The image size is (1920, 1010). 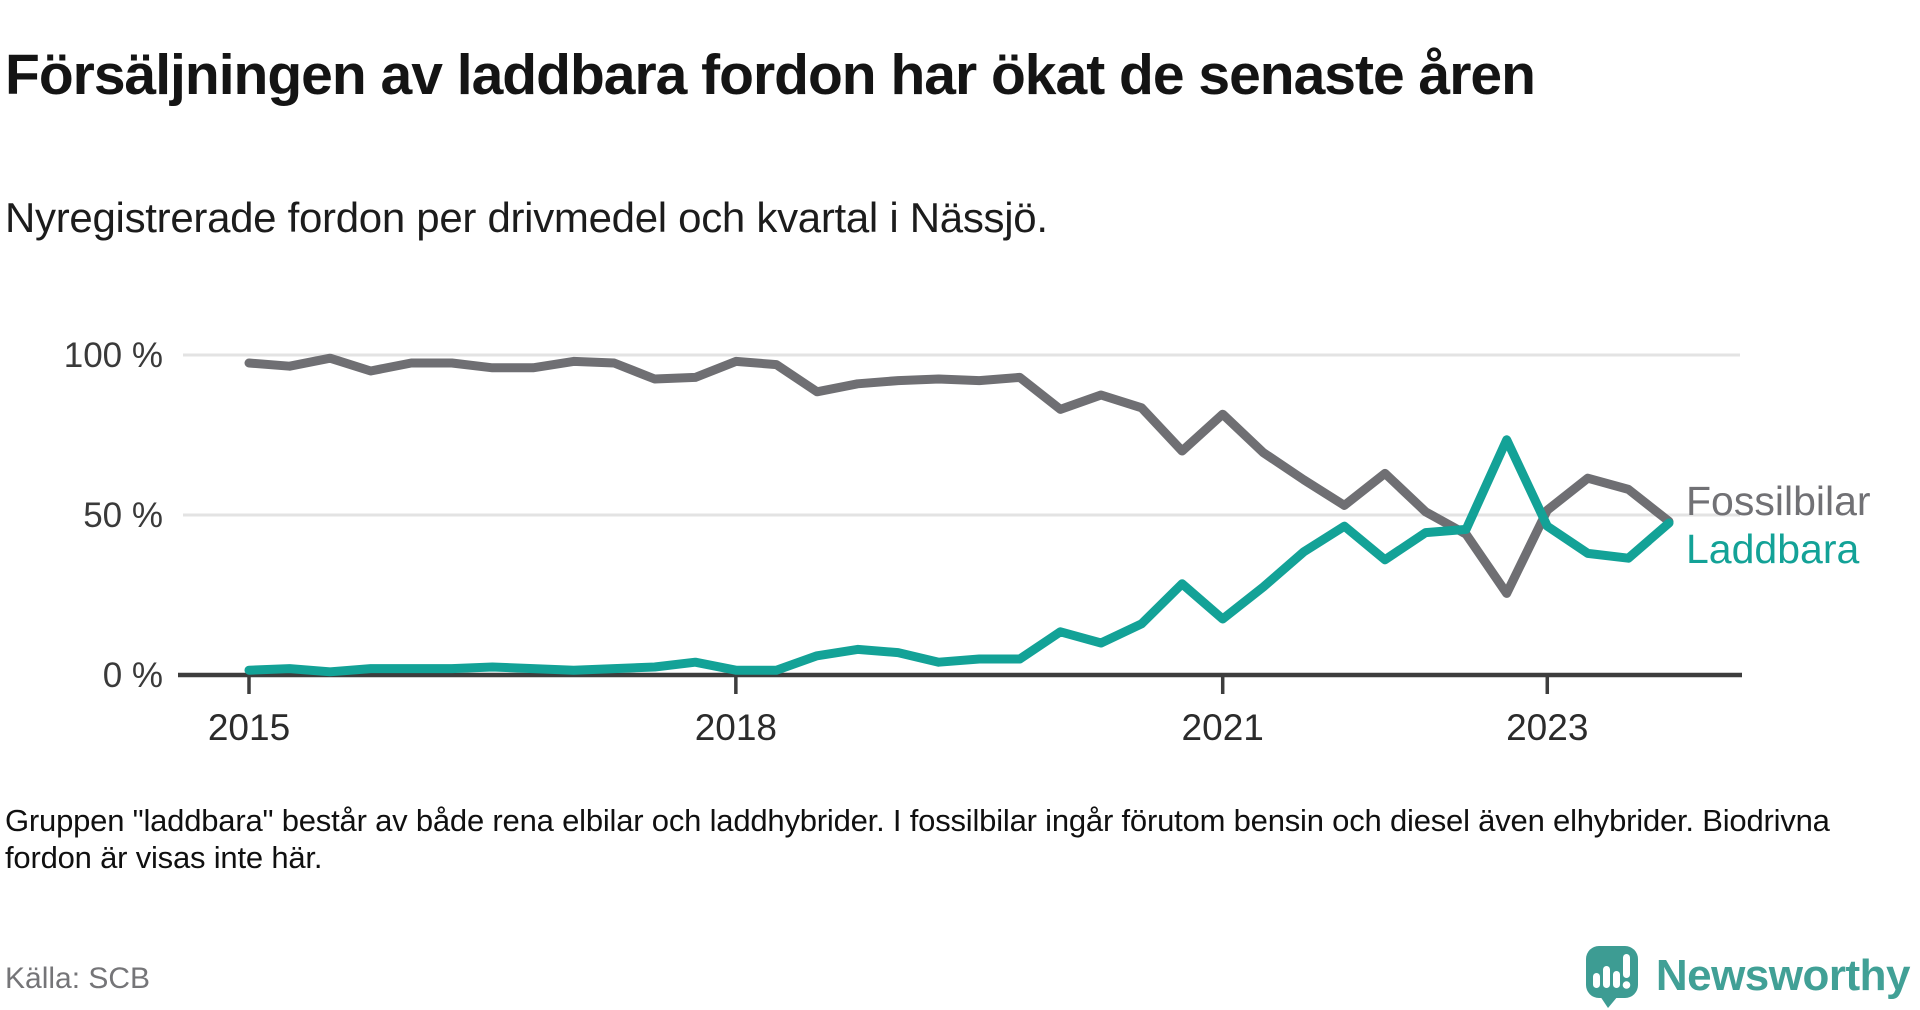 I want to click on source-note: Källa: SCB, so click(x=78, y=978).